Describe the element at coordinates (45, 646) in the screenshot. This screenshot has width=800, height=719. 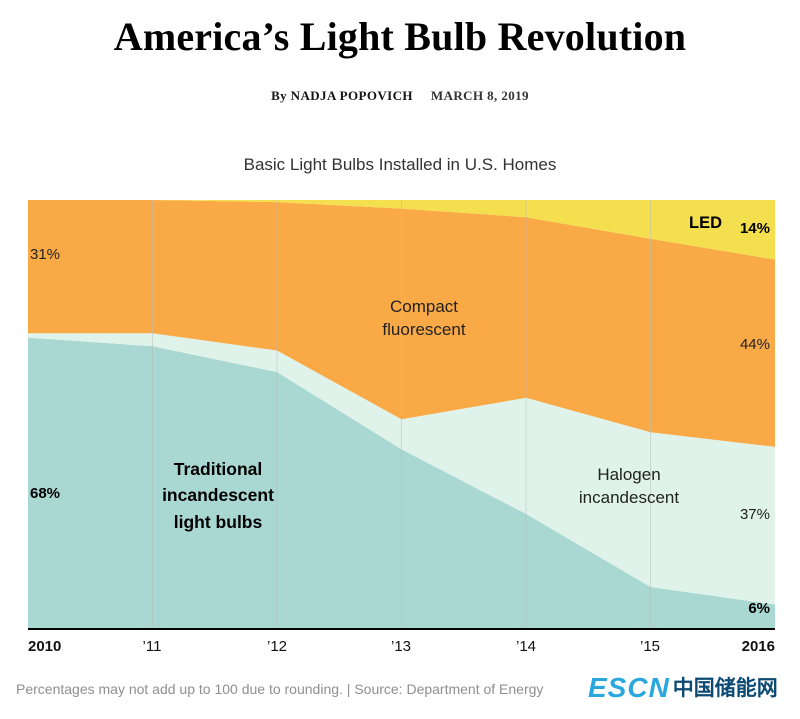
I see `x-tick-2010: 2010` at that location.